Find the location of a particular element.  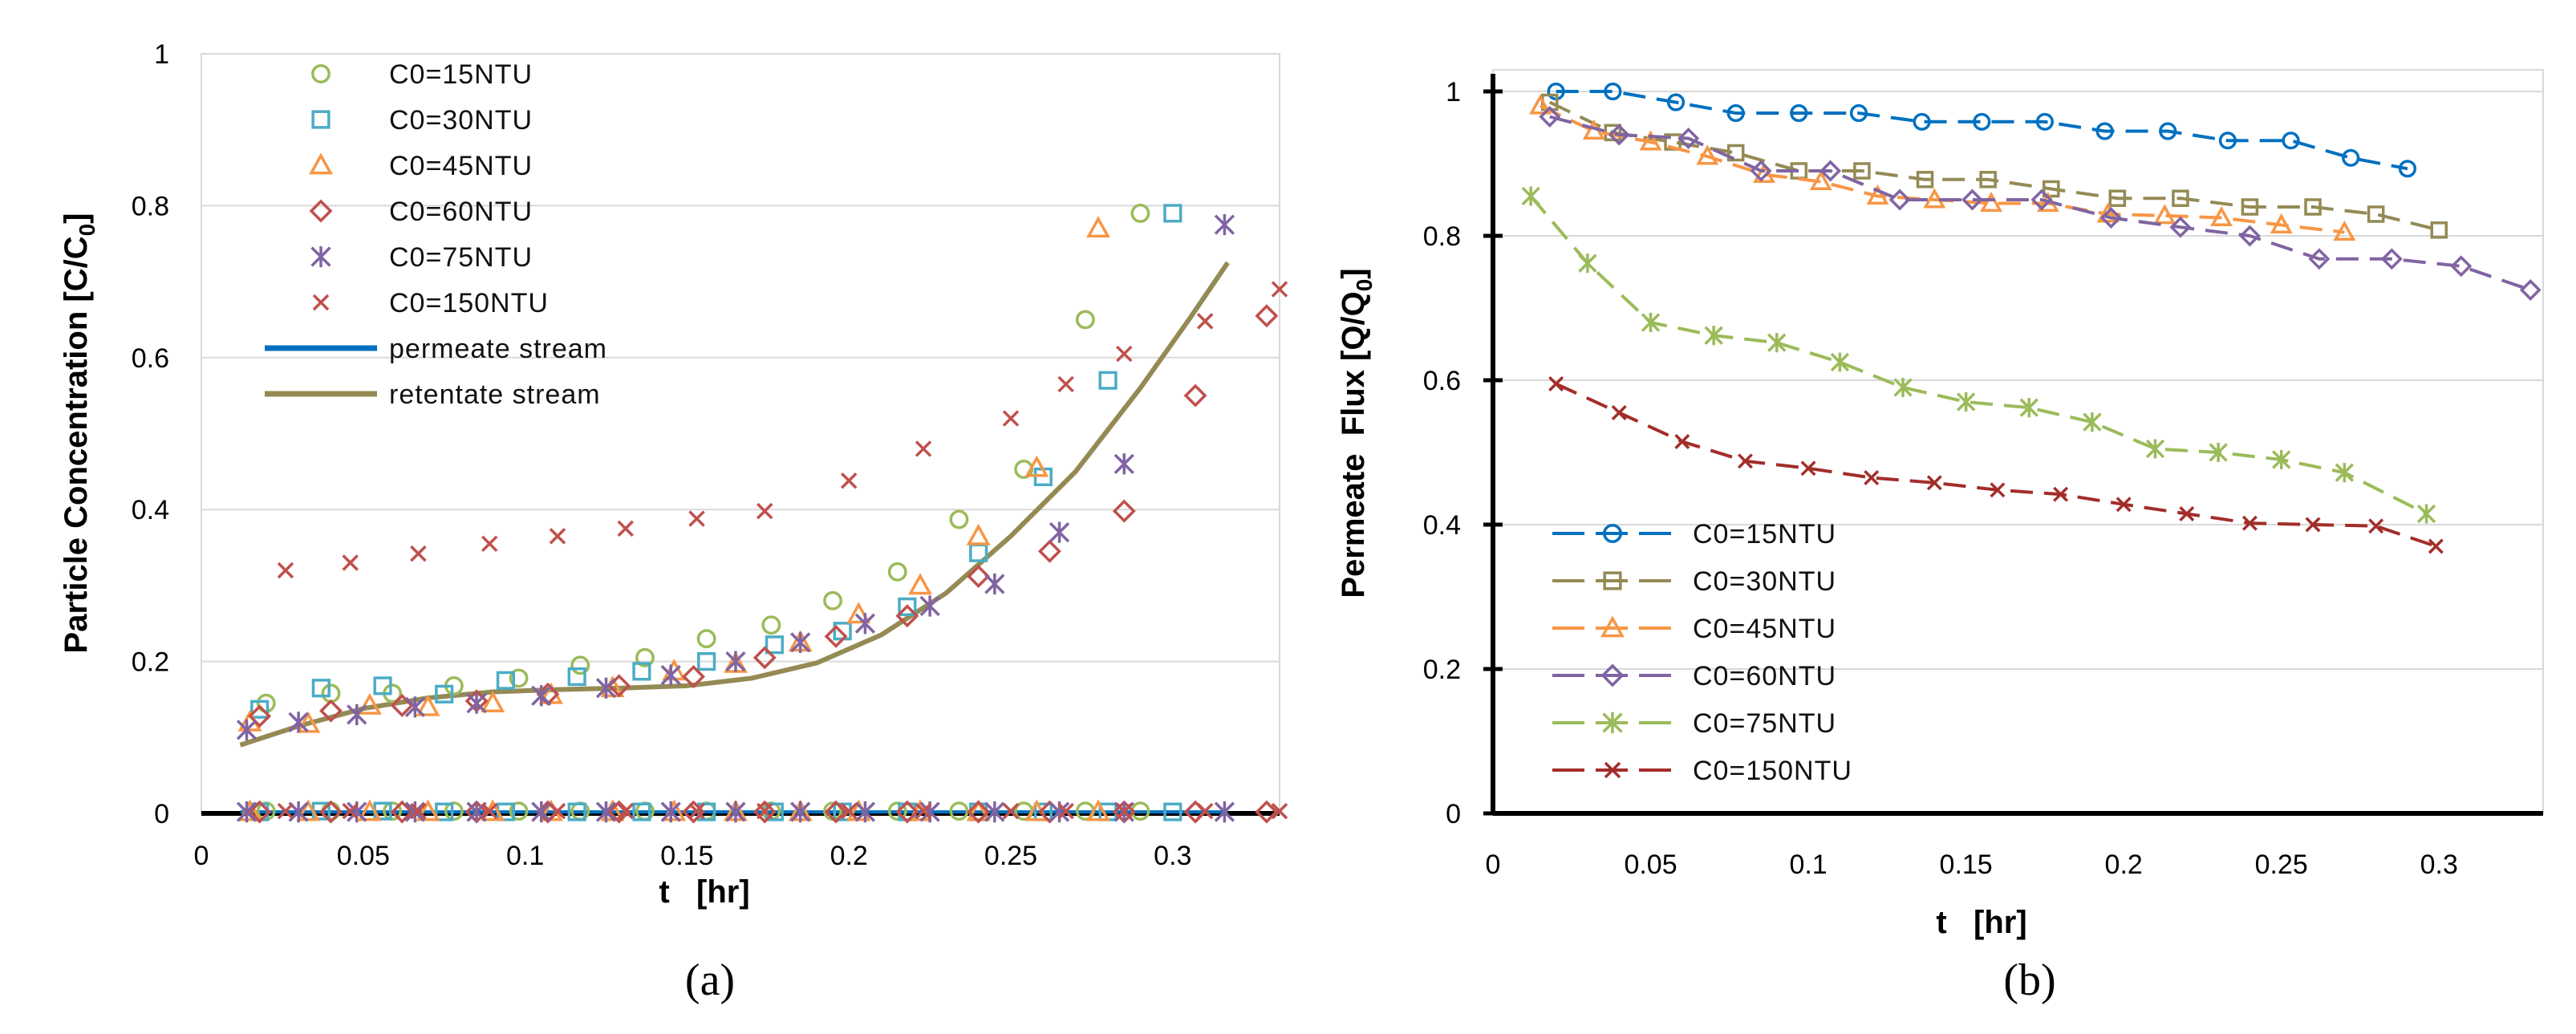

series-b-c0-45ntu is located at coordinates (1942, 168).